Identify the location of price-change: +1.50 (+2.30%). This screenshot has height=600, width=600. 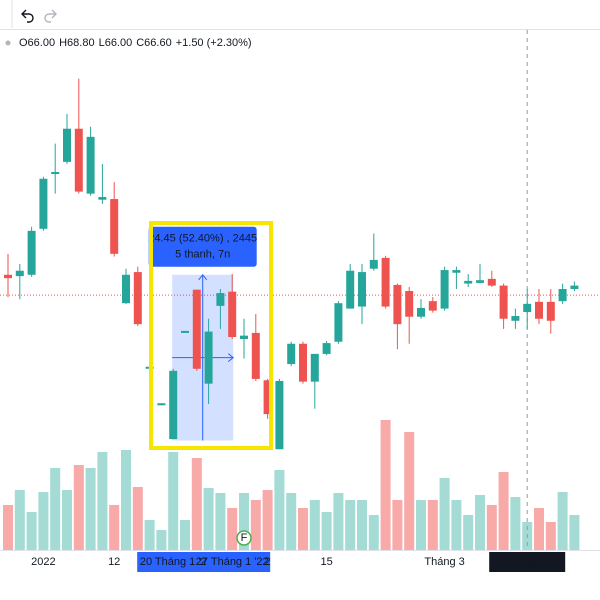
(214, 43).